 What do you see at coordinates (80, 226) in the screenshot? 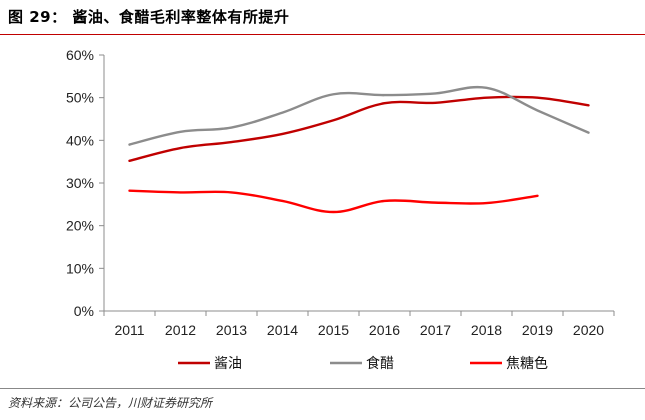
I see `y-tick-label: 20%` at bounding box center [80, 226].